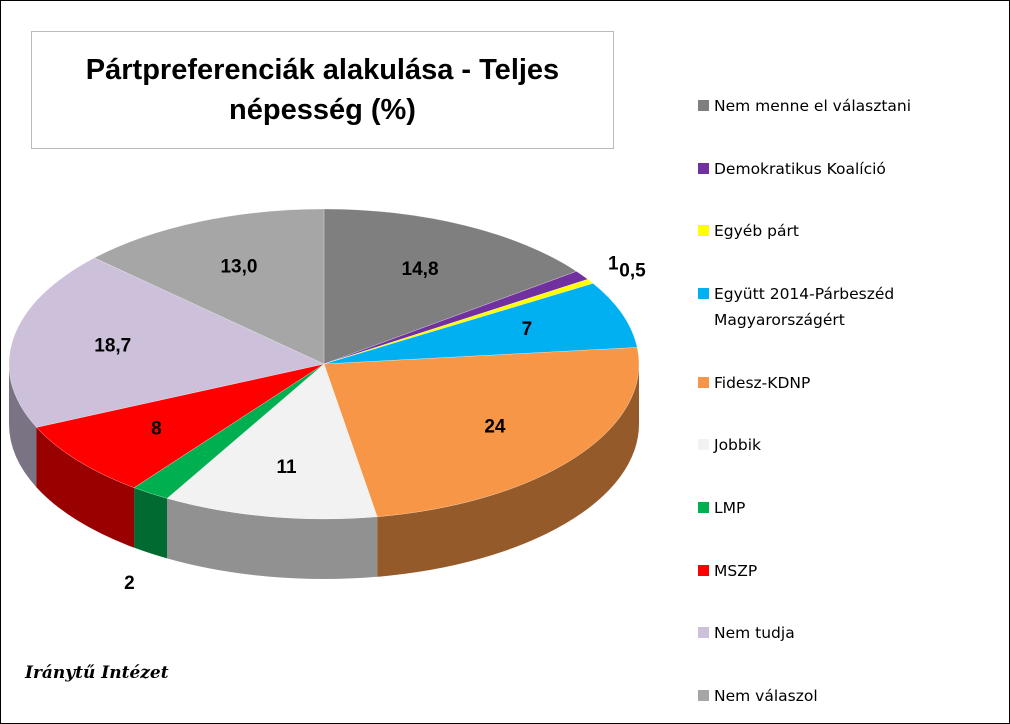 The width and height of the screenshot is (1010, 724). I want to click on legend-item: Demokratikus Koalíció, so click(843, 169).